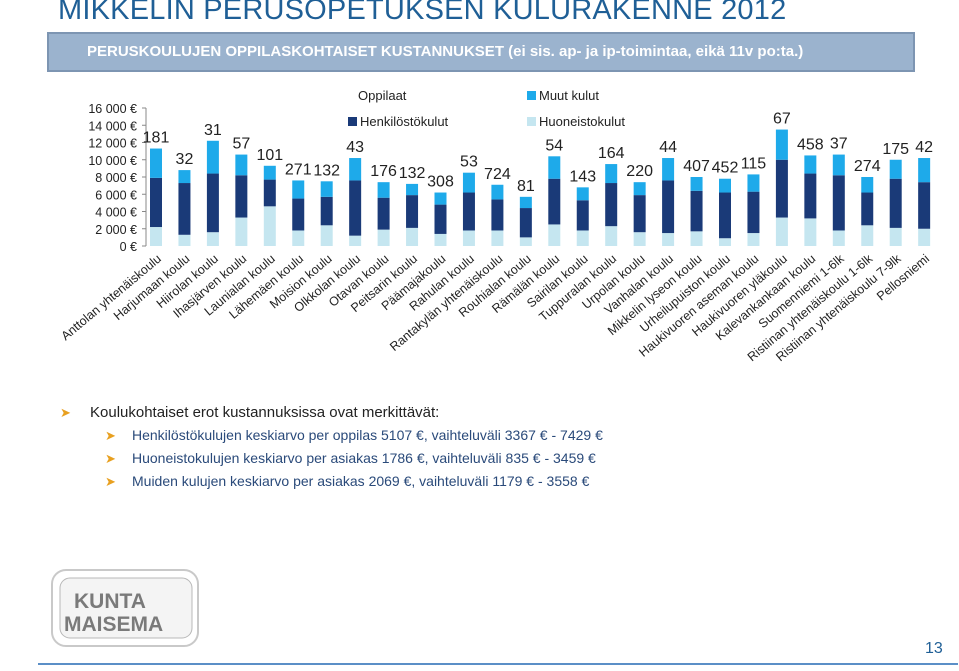  What do you see at coordinates (440, 182) in the screenshot?
I see `pupil-count-label: 308` at bounding box center [440, 182].